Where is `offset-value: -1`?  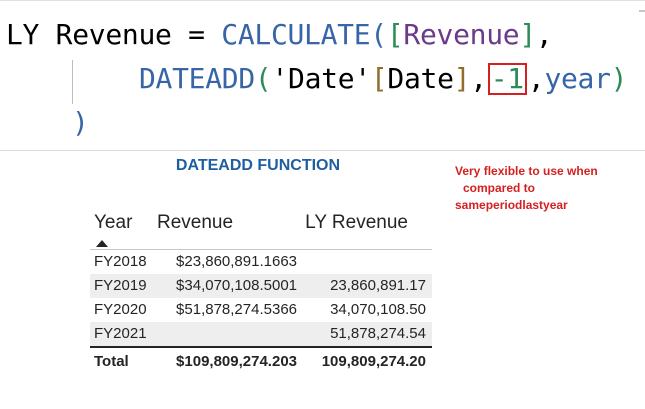 offset-value: -1 is located at coordinates (507, 78).